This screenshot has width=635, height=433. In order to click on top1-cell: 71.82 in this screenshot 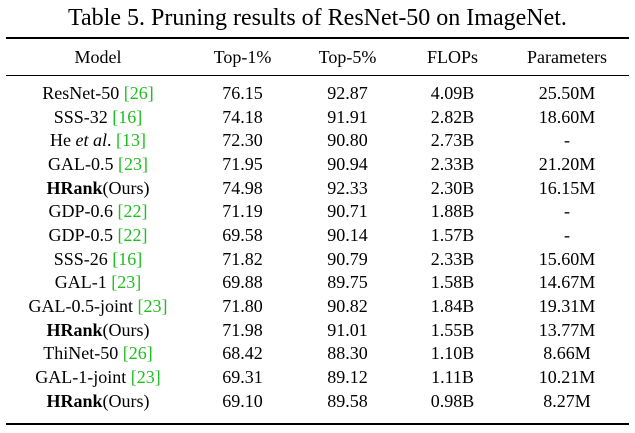, I will do `click(242, 258)`.